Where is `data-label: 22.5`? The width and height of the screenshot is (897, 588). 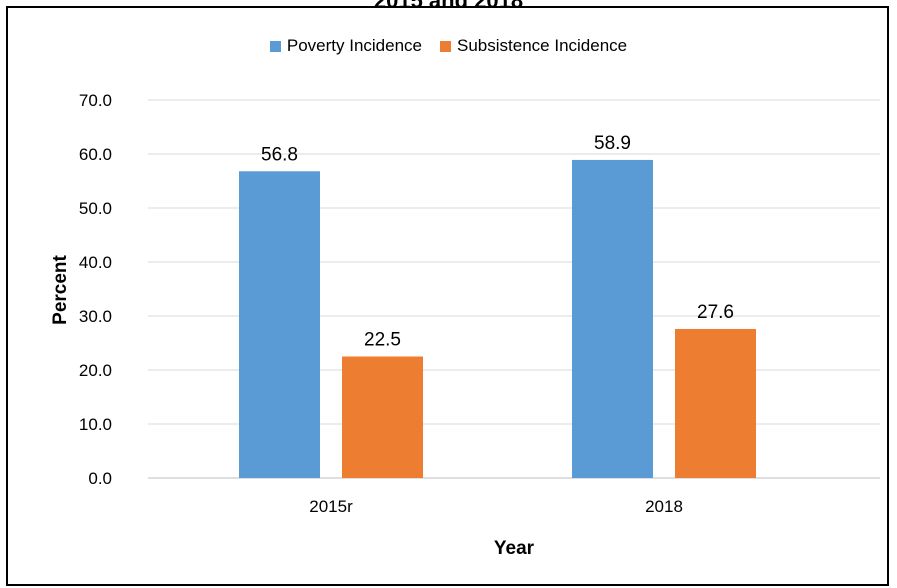 data-label: 22.5 is located at coordinates (382, 340).